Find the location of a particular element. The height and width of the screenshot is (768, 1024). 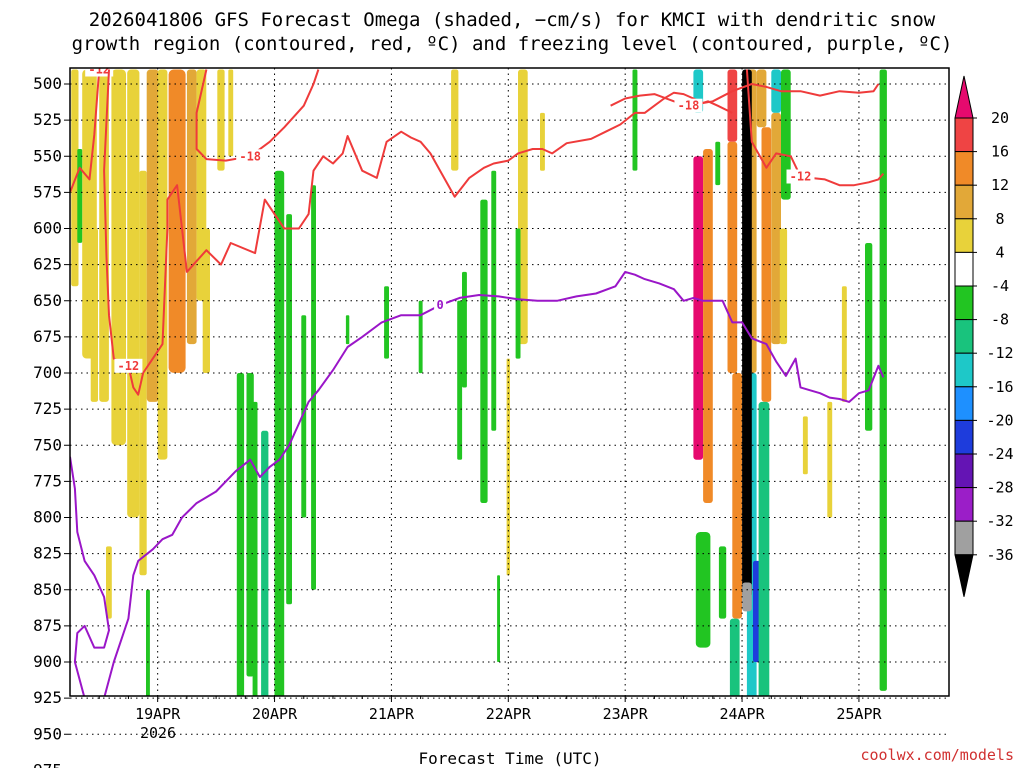

dgz-12-east-label: -12 is located at coordinates (801, 177).